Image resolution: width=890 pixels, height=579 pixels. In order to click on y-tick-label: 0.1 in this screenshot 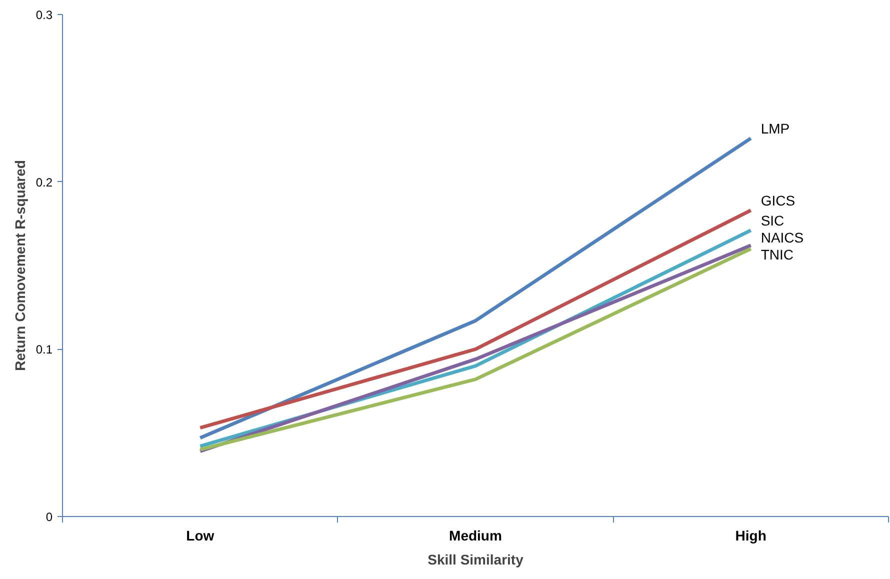, I will do `click(44, 349)`.